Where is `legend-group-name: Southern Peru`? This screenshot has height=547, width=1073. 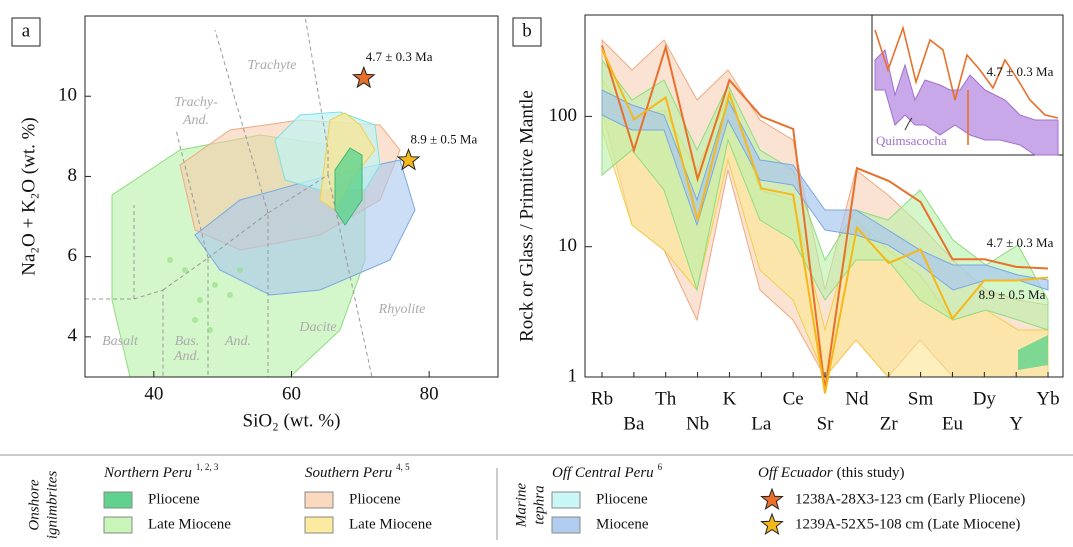 legend-group-name: Southern Peru is located at coordinates (348, 473).